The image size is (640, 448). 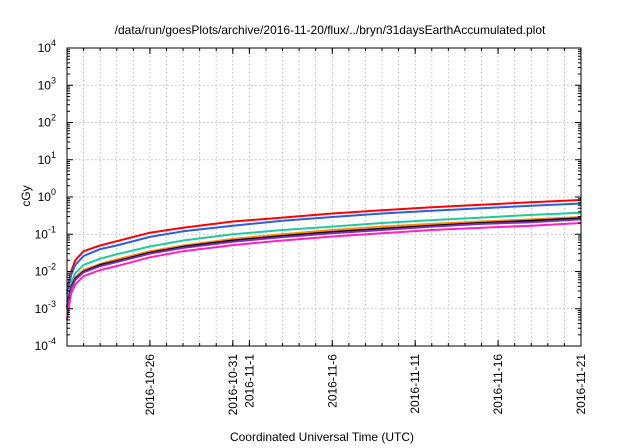 What do you see at coordinates (47, 121) in the screenshot?
I see `y-tick-label: 10²` at bounding box center [47, 121].